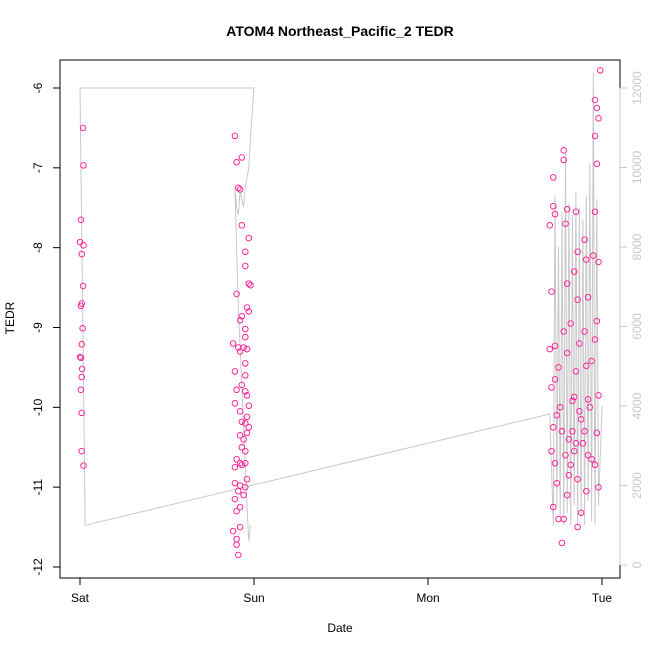 This screenshot has height=650, width=650. What do you see at coordinates (38, 327) in the screenshot?
I see `y-tick-label: -9` at bounding box center [38, 327].